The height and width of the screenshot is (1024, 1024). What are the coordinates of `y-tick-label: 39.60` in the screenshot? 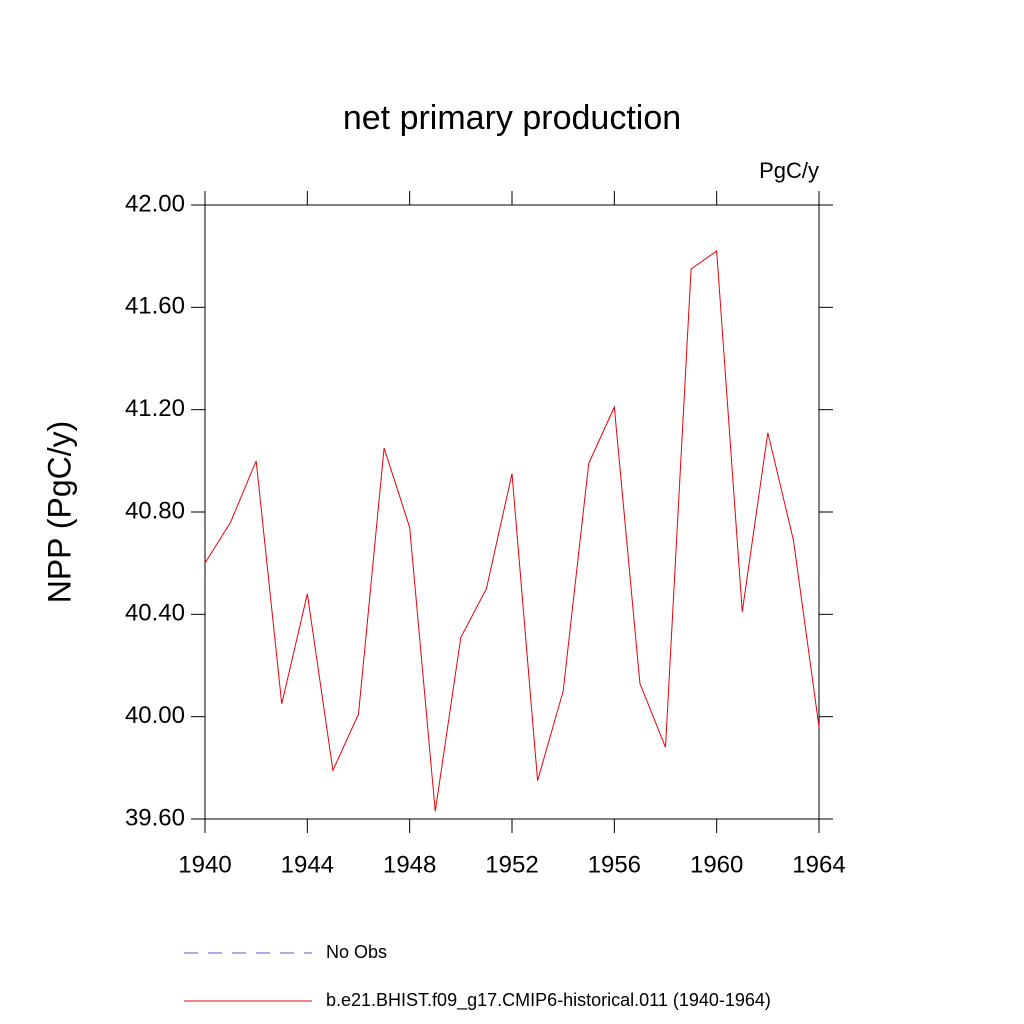 It's located at (155, 817).